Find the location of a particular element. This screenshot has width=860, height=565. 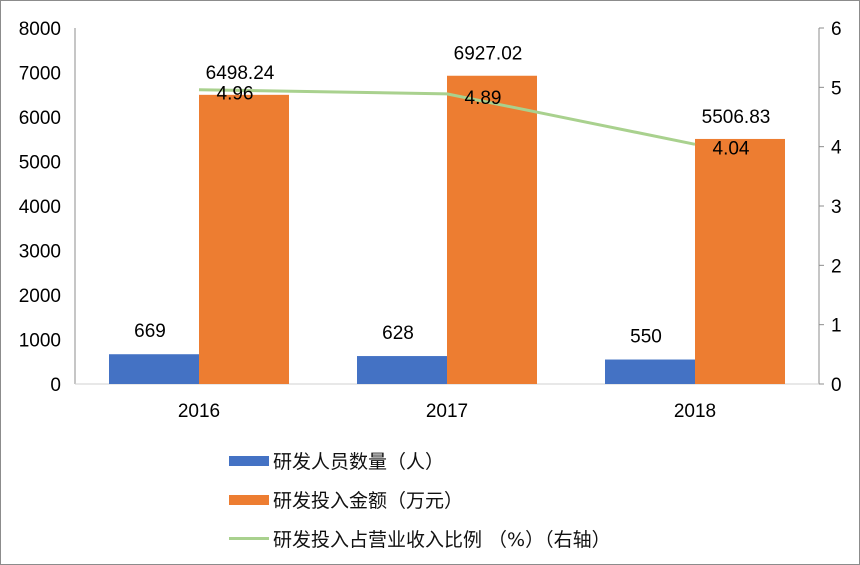

legend-item-investment: 研发投入金额（万元） is located at coordinates (420, 499).